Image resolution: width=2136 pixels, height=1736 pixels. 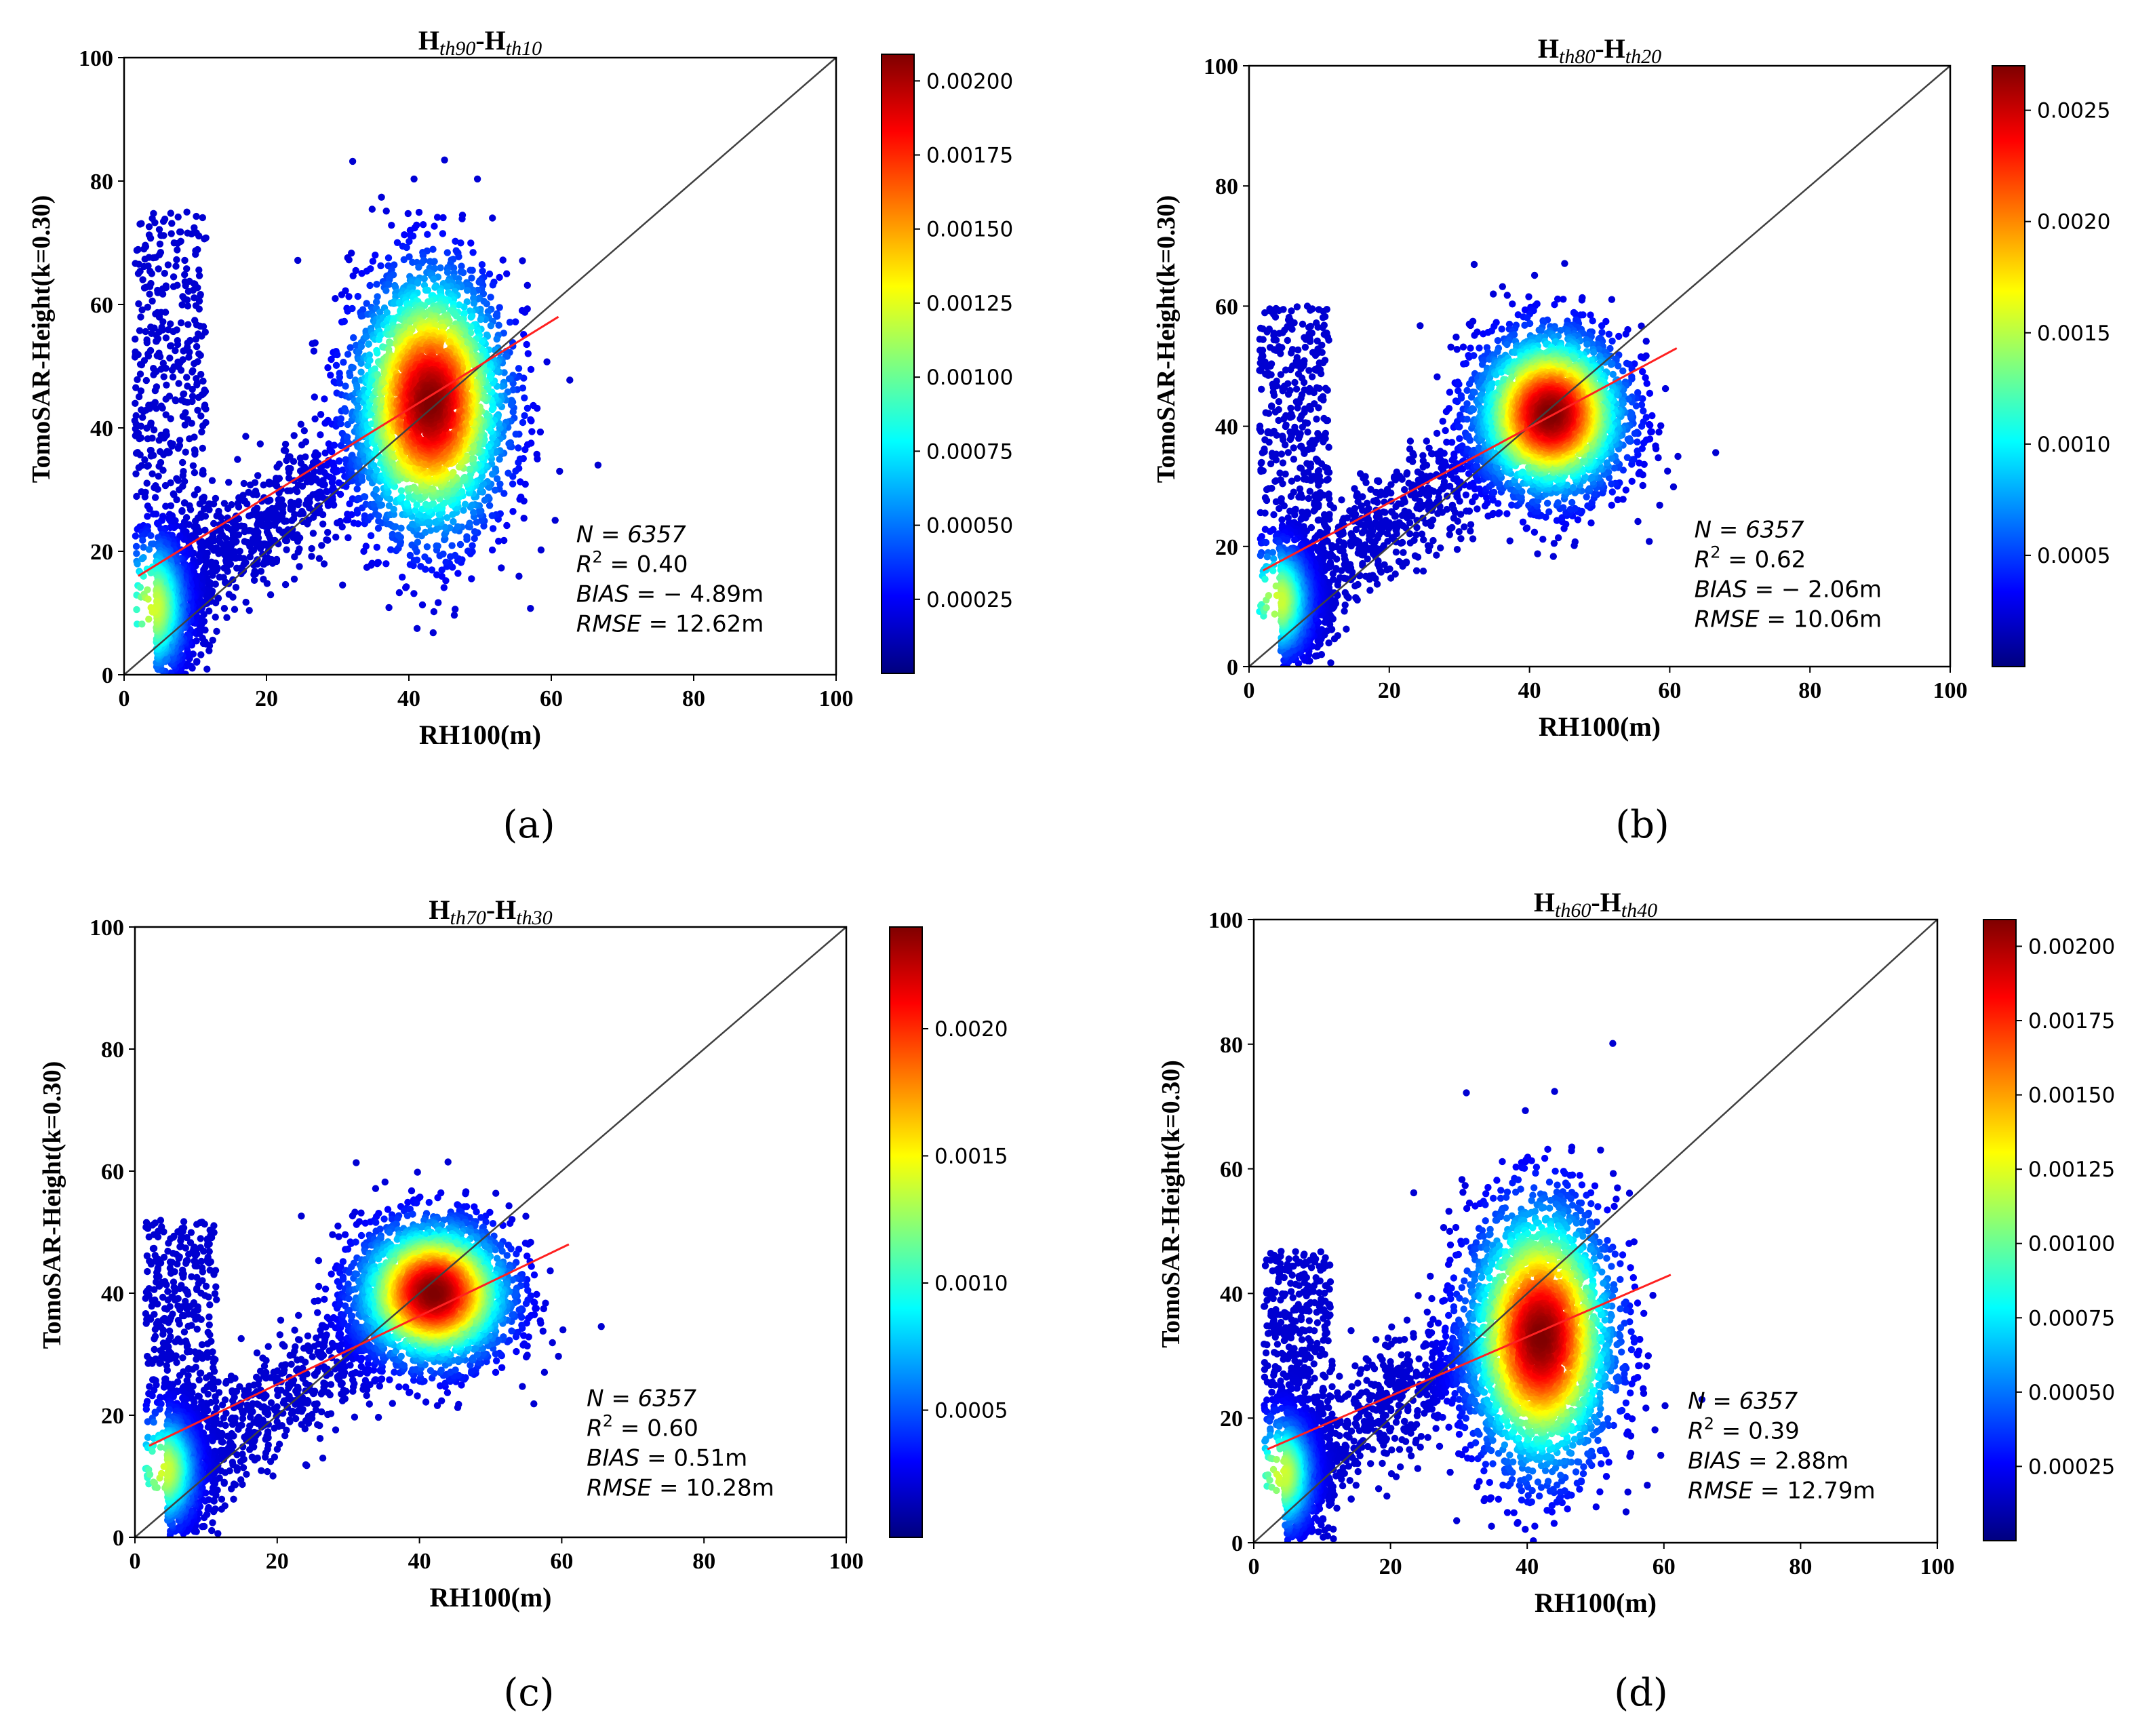 I want to click on scatter-points, so click(x=367, y=415).